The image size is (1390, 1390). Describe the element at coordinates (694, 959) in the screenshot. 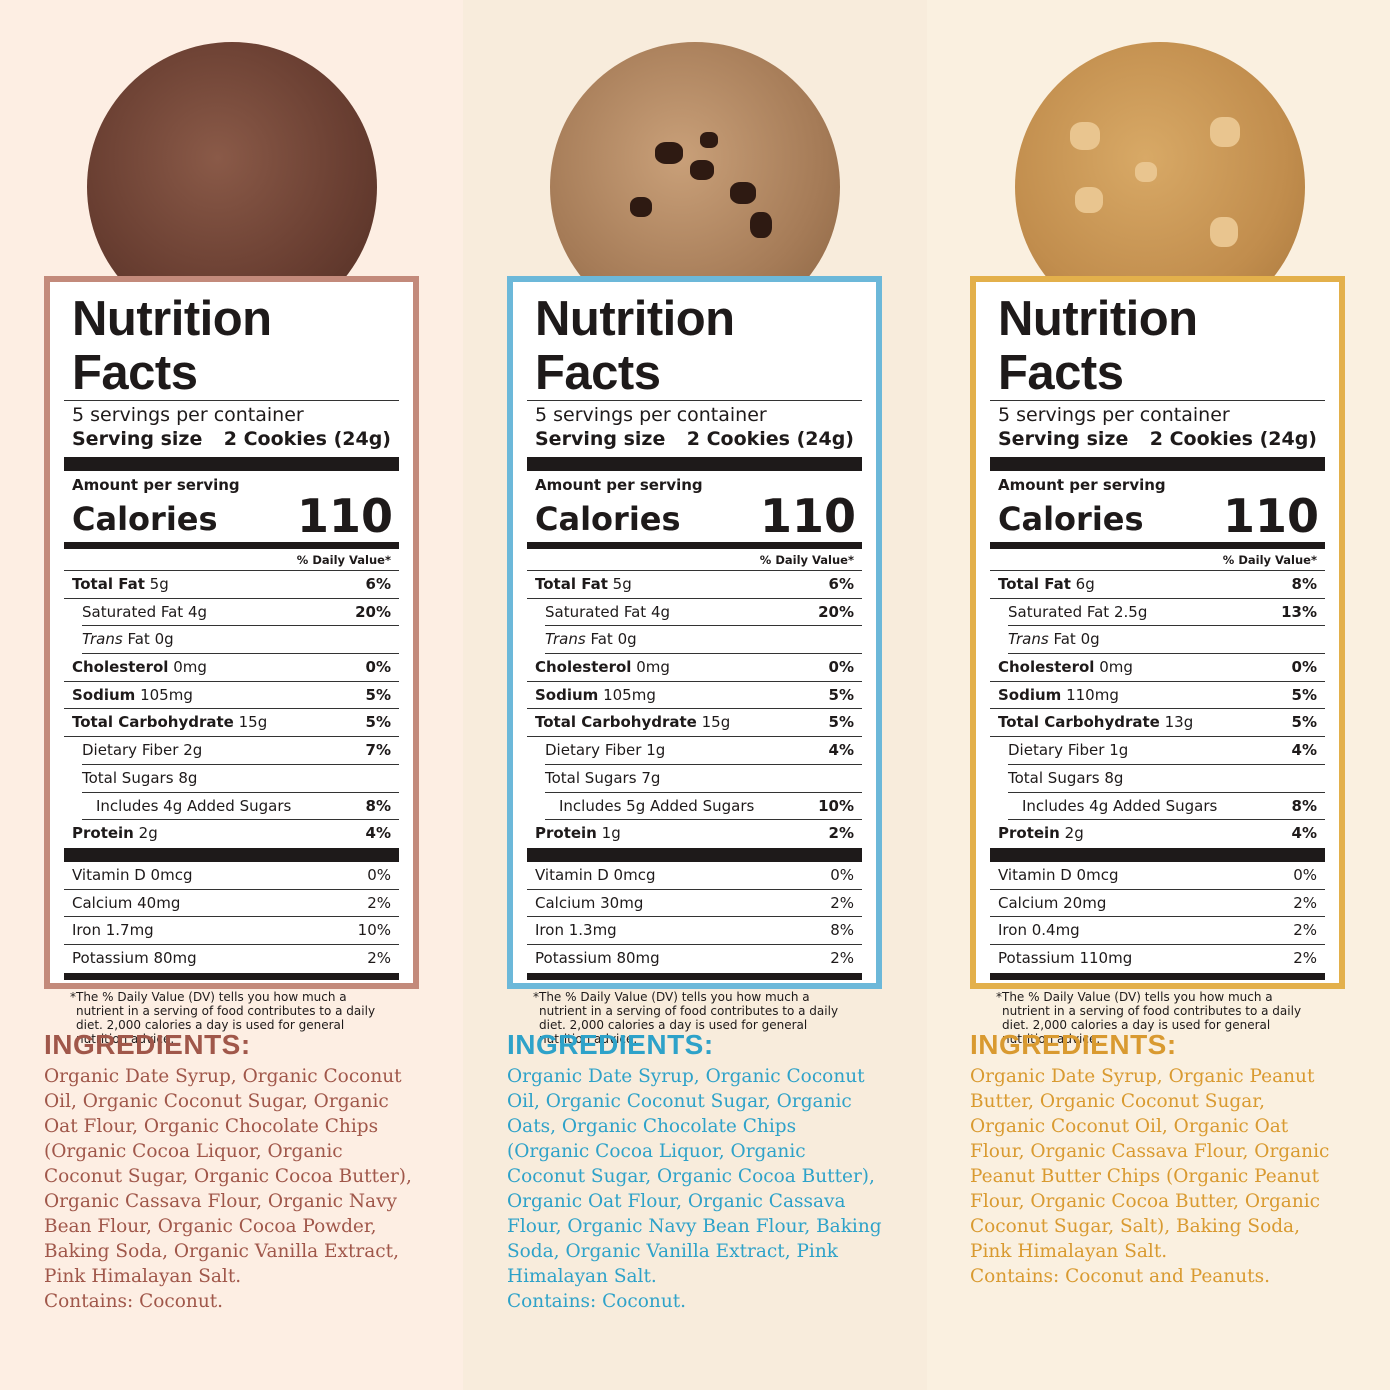

I see `vitamin-row: Potassium 80mg 2%` at that location.